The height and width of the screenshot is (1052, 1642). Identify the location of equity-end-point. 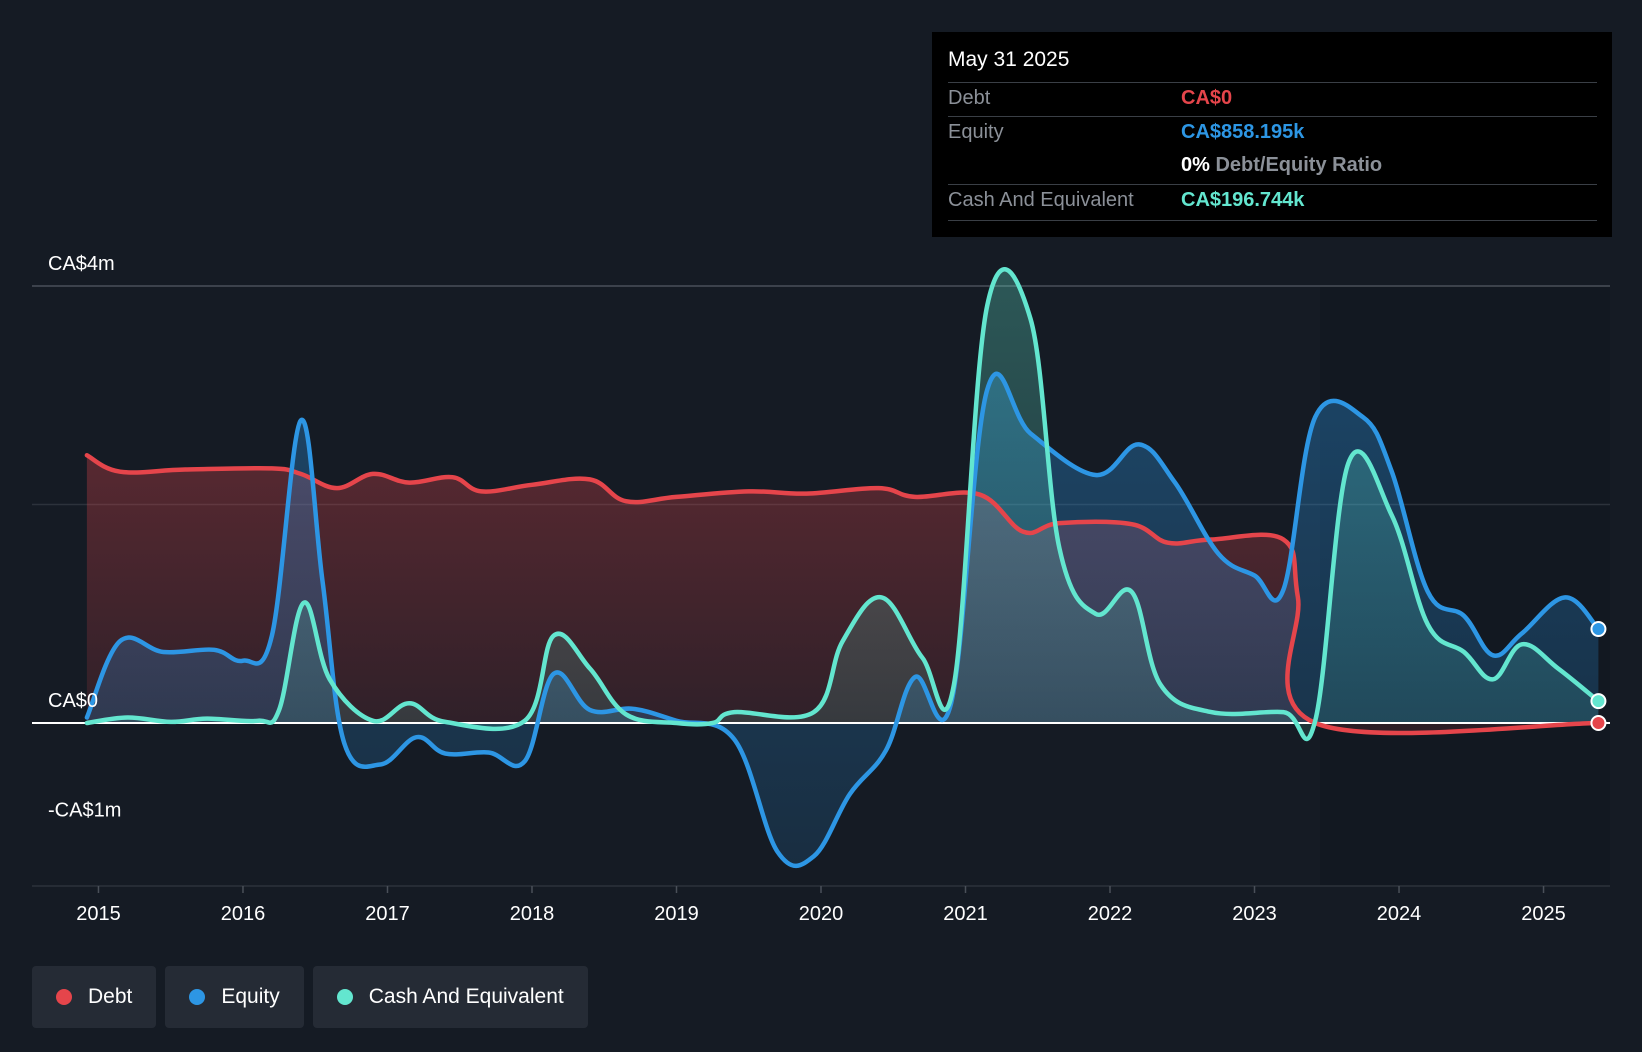
(1598, 629).